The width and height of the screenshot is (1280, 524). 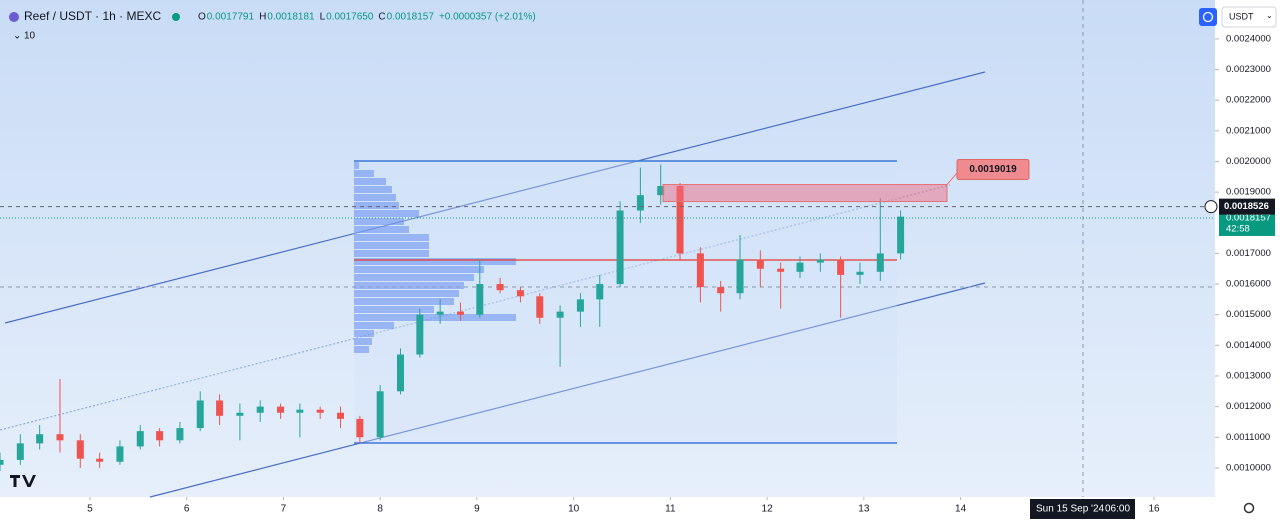 I want to click on settings-icon, so click(x=1249, y=508).